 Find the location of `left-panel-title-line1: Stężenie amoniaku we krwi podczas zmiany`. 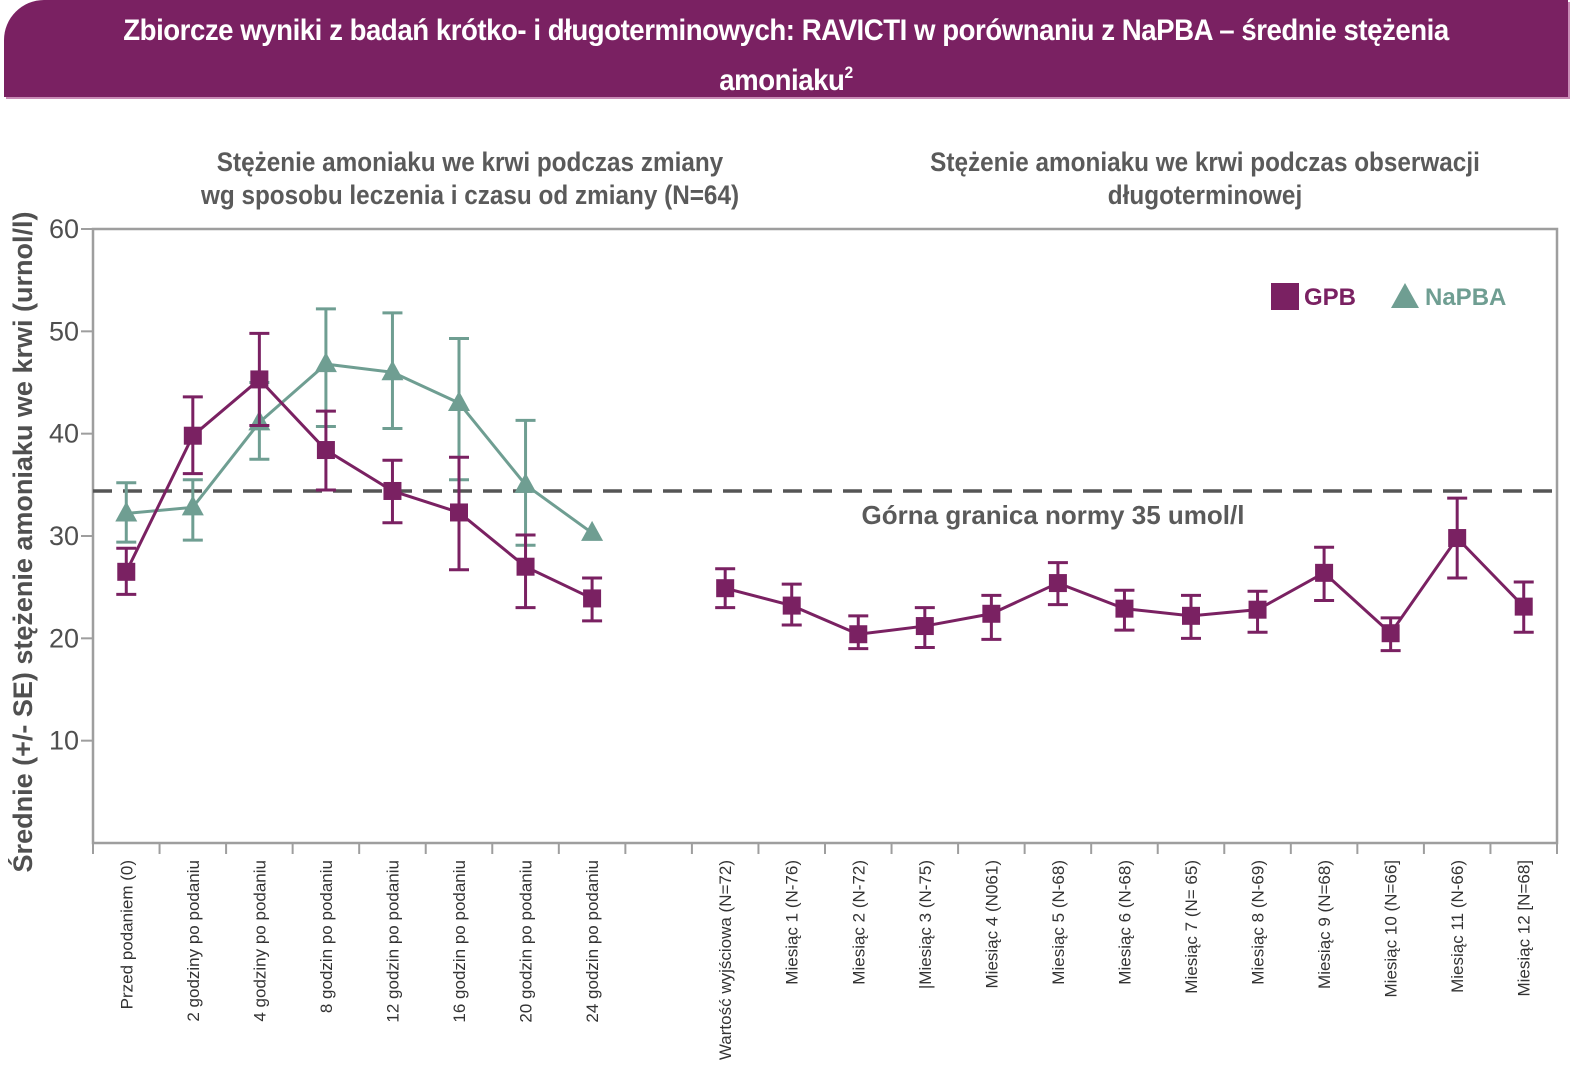

left-panel-title-line1: Stężenie amoniaku we krwi podczas zmiany is located at coordinates (470, 162).